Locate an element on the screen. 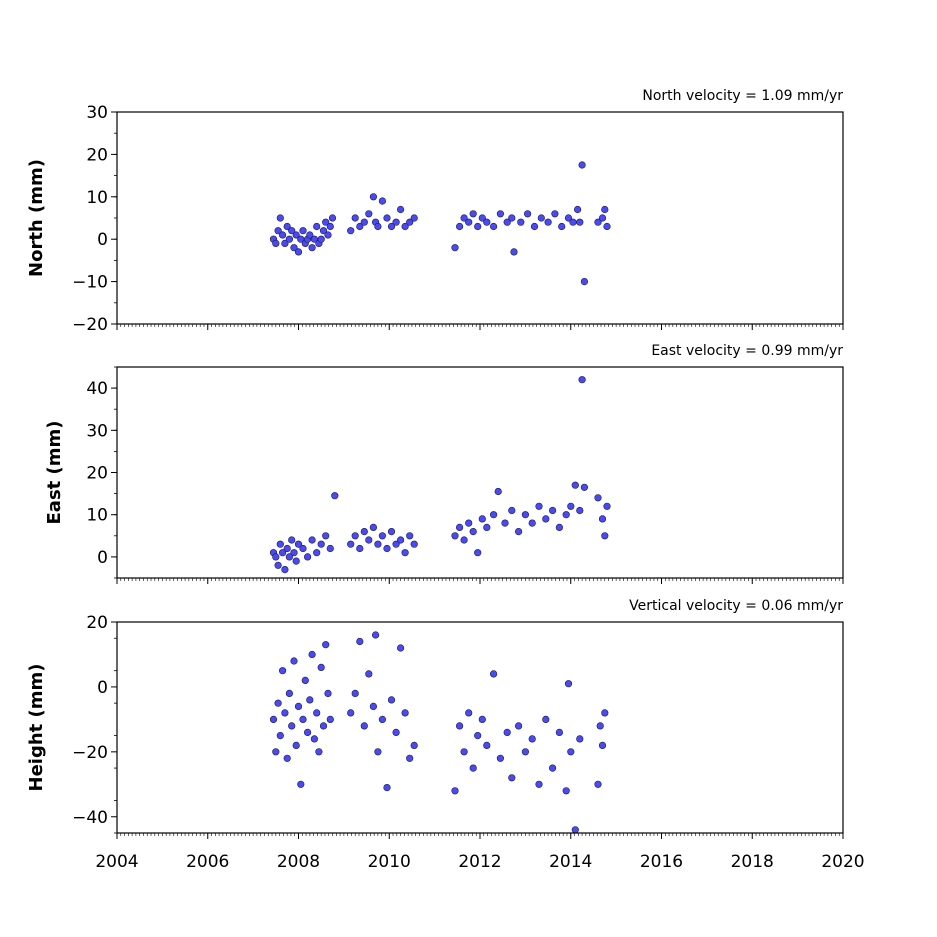 The image size is (937, 937). x-tick-label: 2016 is located at coordinates (661, 862).